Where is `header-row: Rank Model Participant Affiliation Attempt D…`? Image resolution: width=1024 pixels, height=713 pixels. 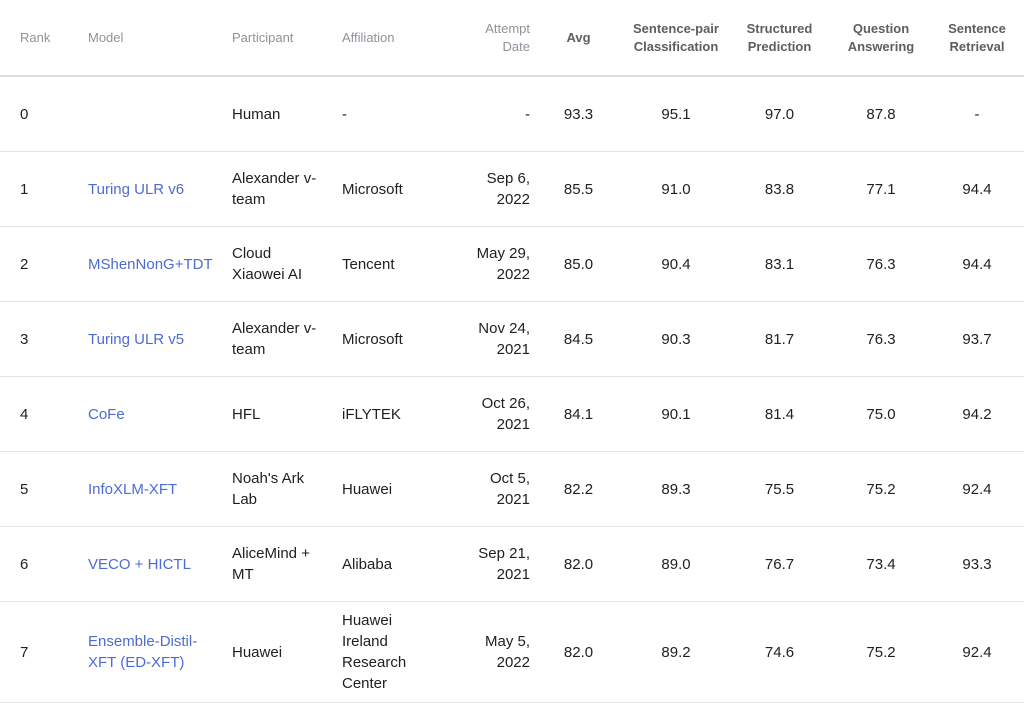 header-row: Rank Model Participant Affiliation Attempt D… is located at coordinates (512, 38).